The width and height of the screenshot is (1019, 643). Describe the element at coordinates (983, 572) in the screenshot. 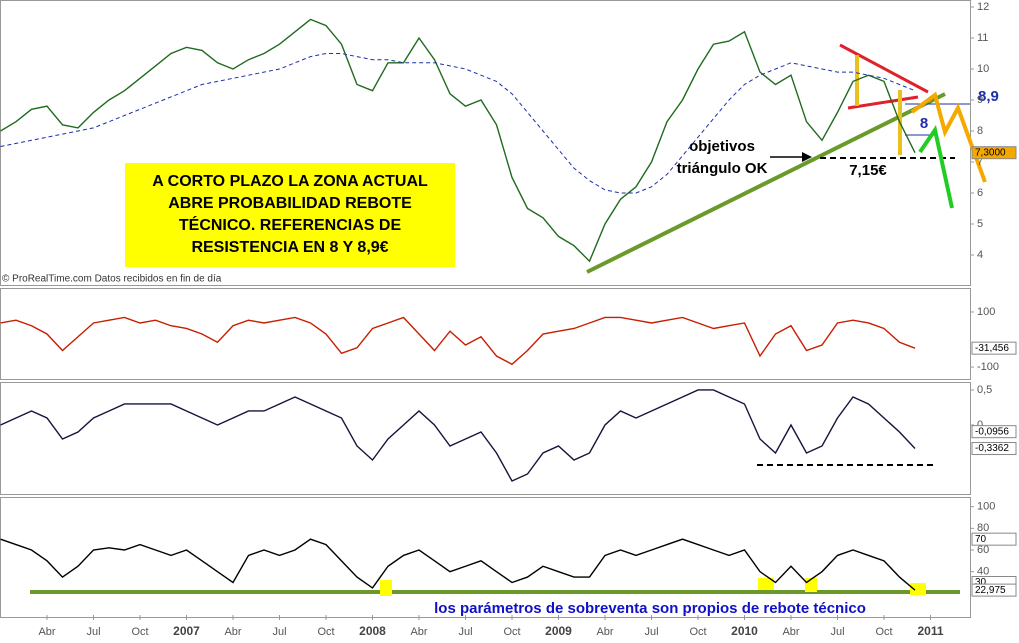

I see `y-tick-label: 40` at that location.